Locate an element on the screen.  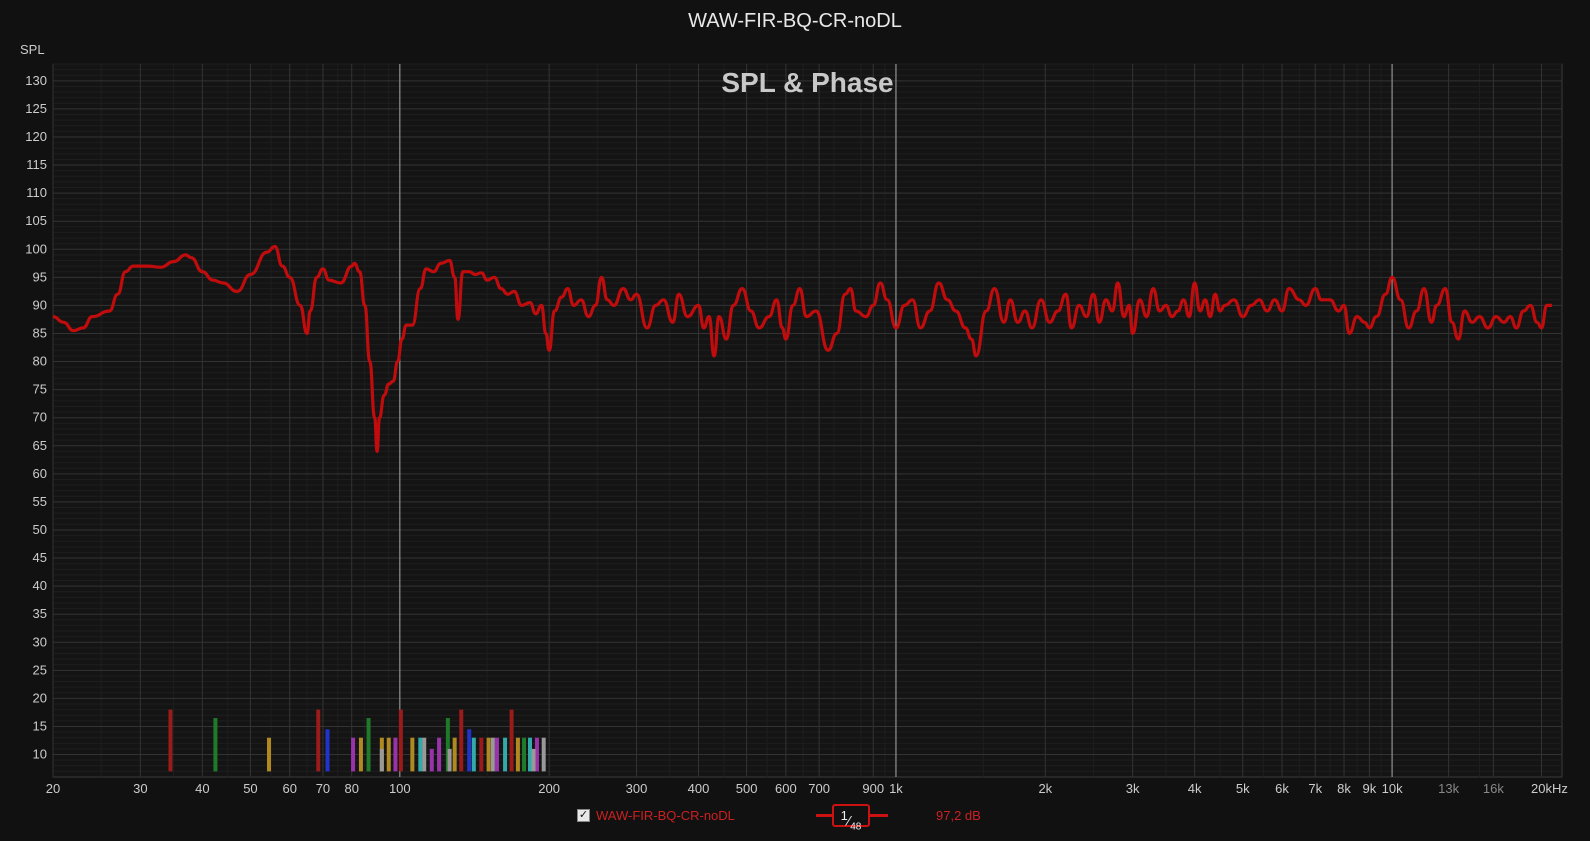
x-tick-label: 80 is located at coordinates (351, 788).